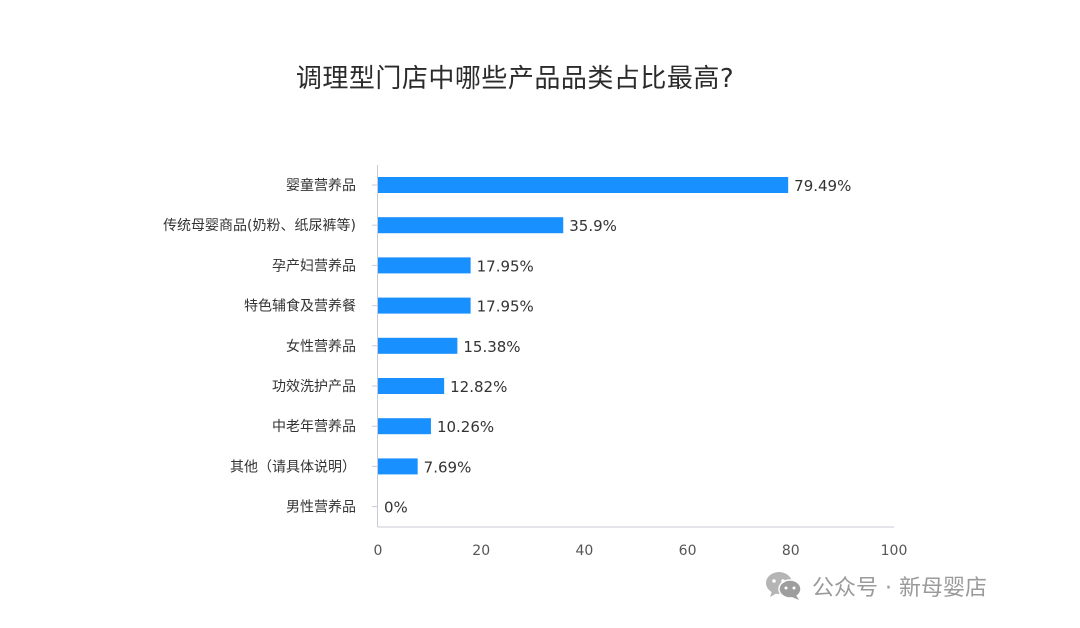 The width and height of the screenshot is (1080, 628). I want to click on category-label: 其他（请具体说明）, so click(293, 467).